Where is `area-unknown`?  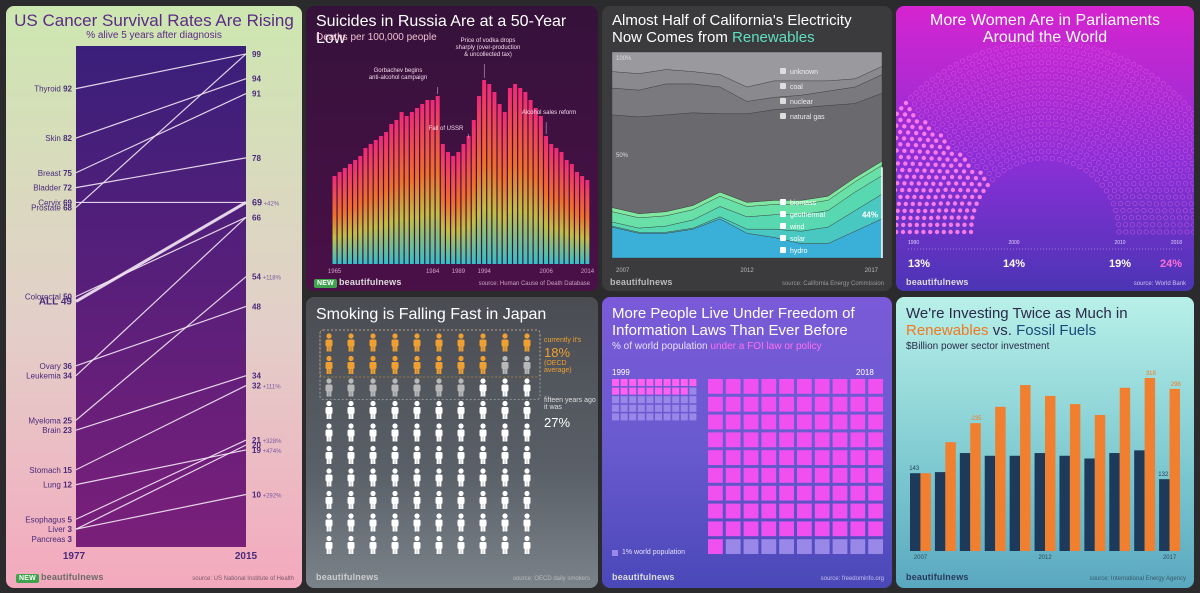
area-unknown is located at coordinates (747, 69).